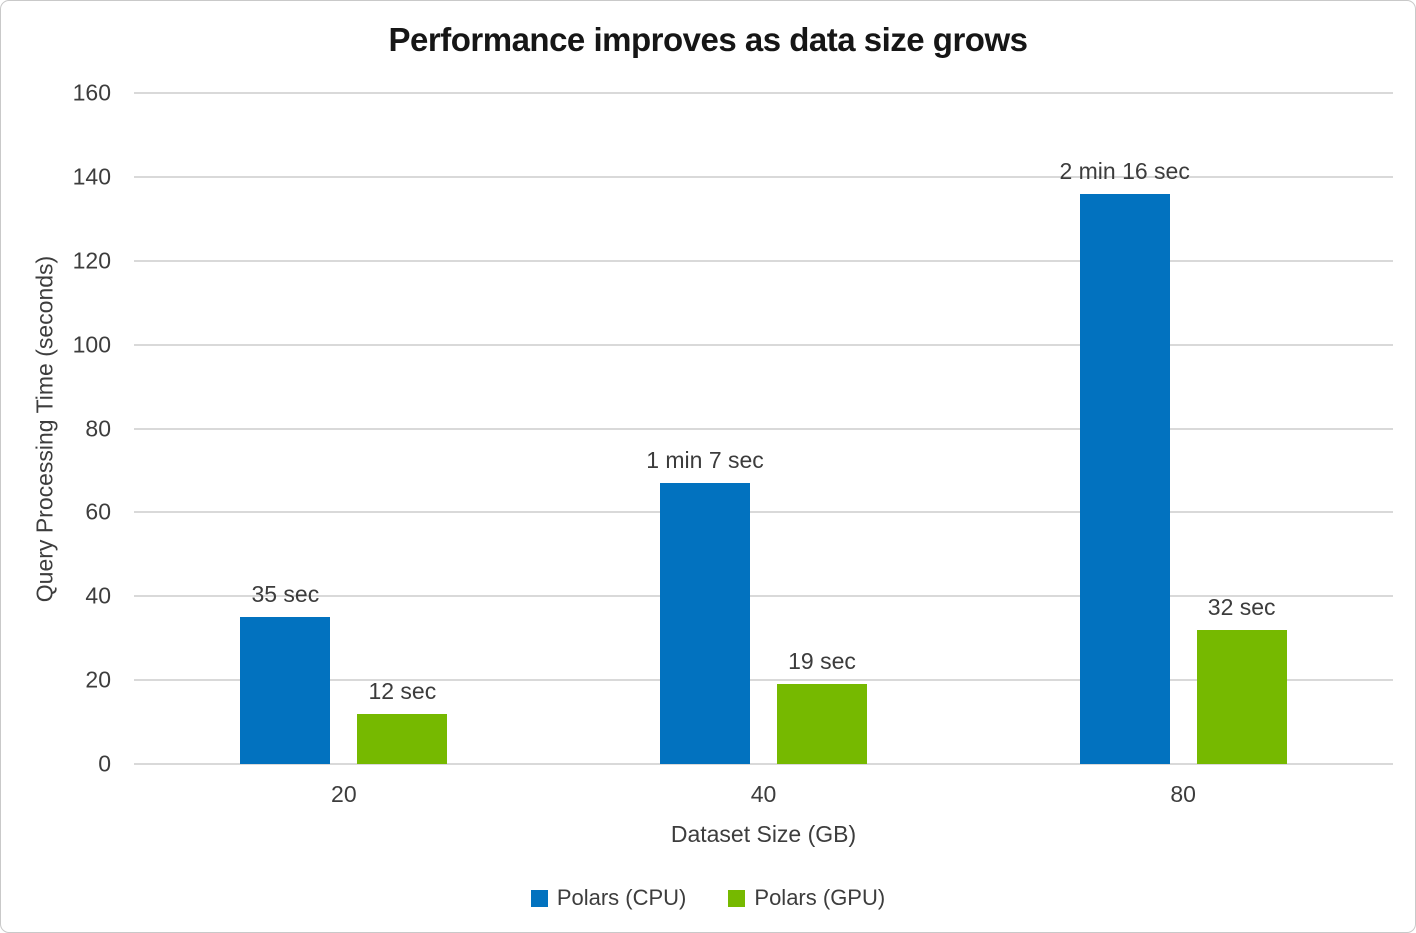 The image size is (1416, 933). What do you see at coordinates (820, 897) in the screenshot?
I see `legend-label-polars-gpu: Polars (GPU)` at bounding box center [820, 897].